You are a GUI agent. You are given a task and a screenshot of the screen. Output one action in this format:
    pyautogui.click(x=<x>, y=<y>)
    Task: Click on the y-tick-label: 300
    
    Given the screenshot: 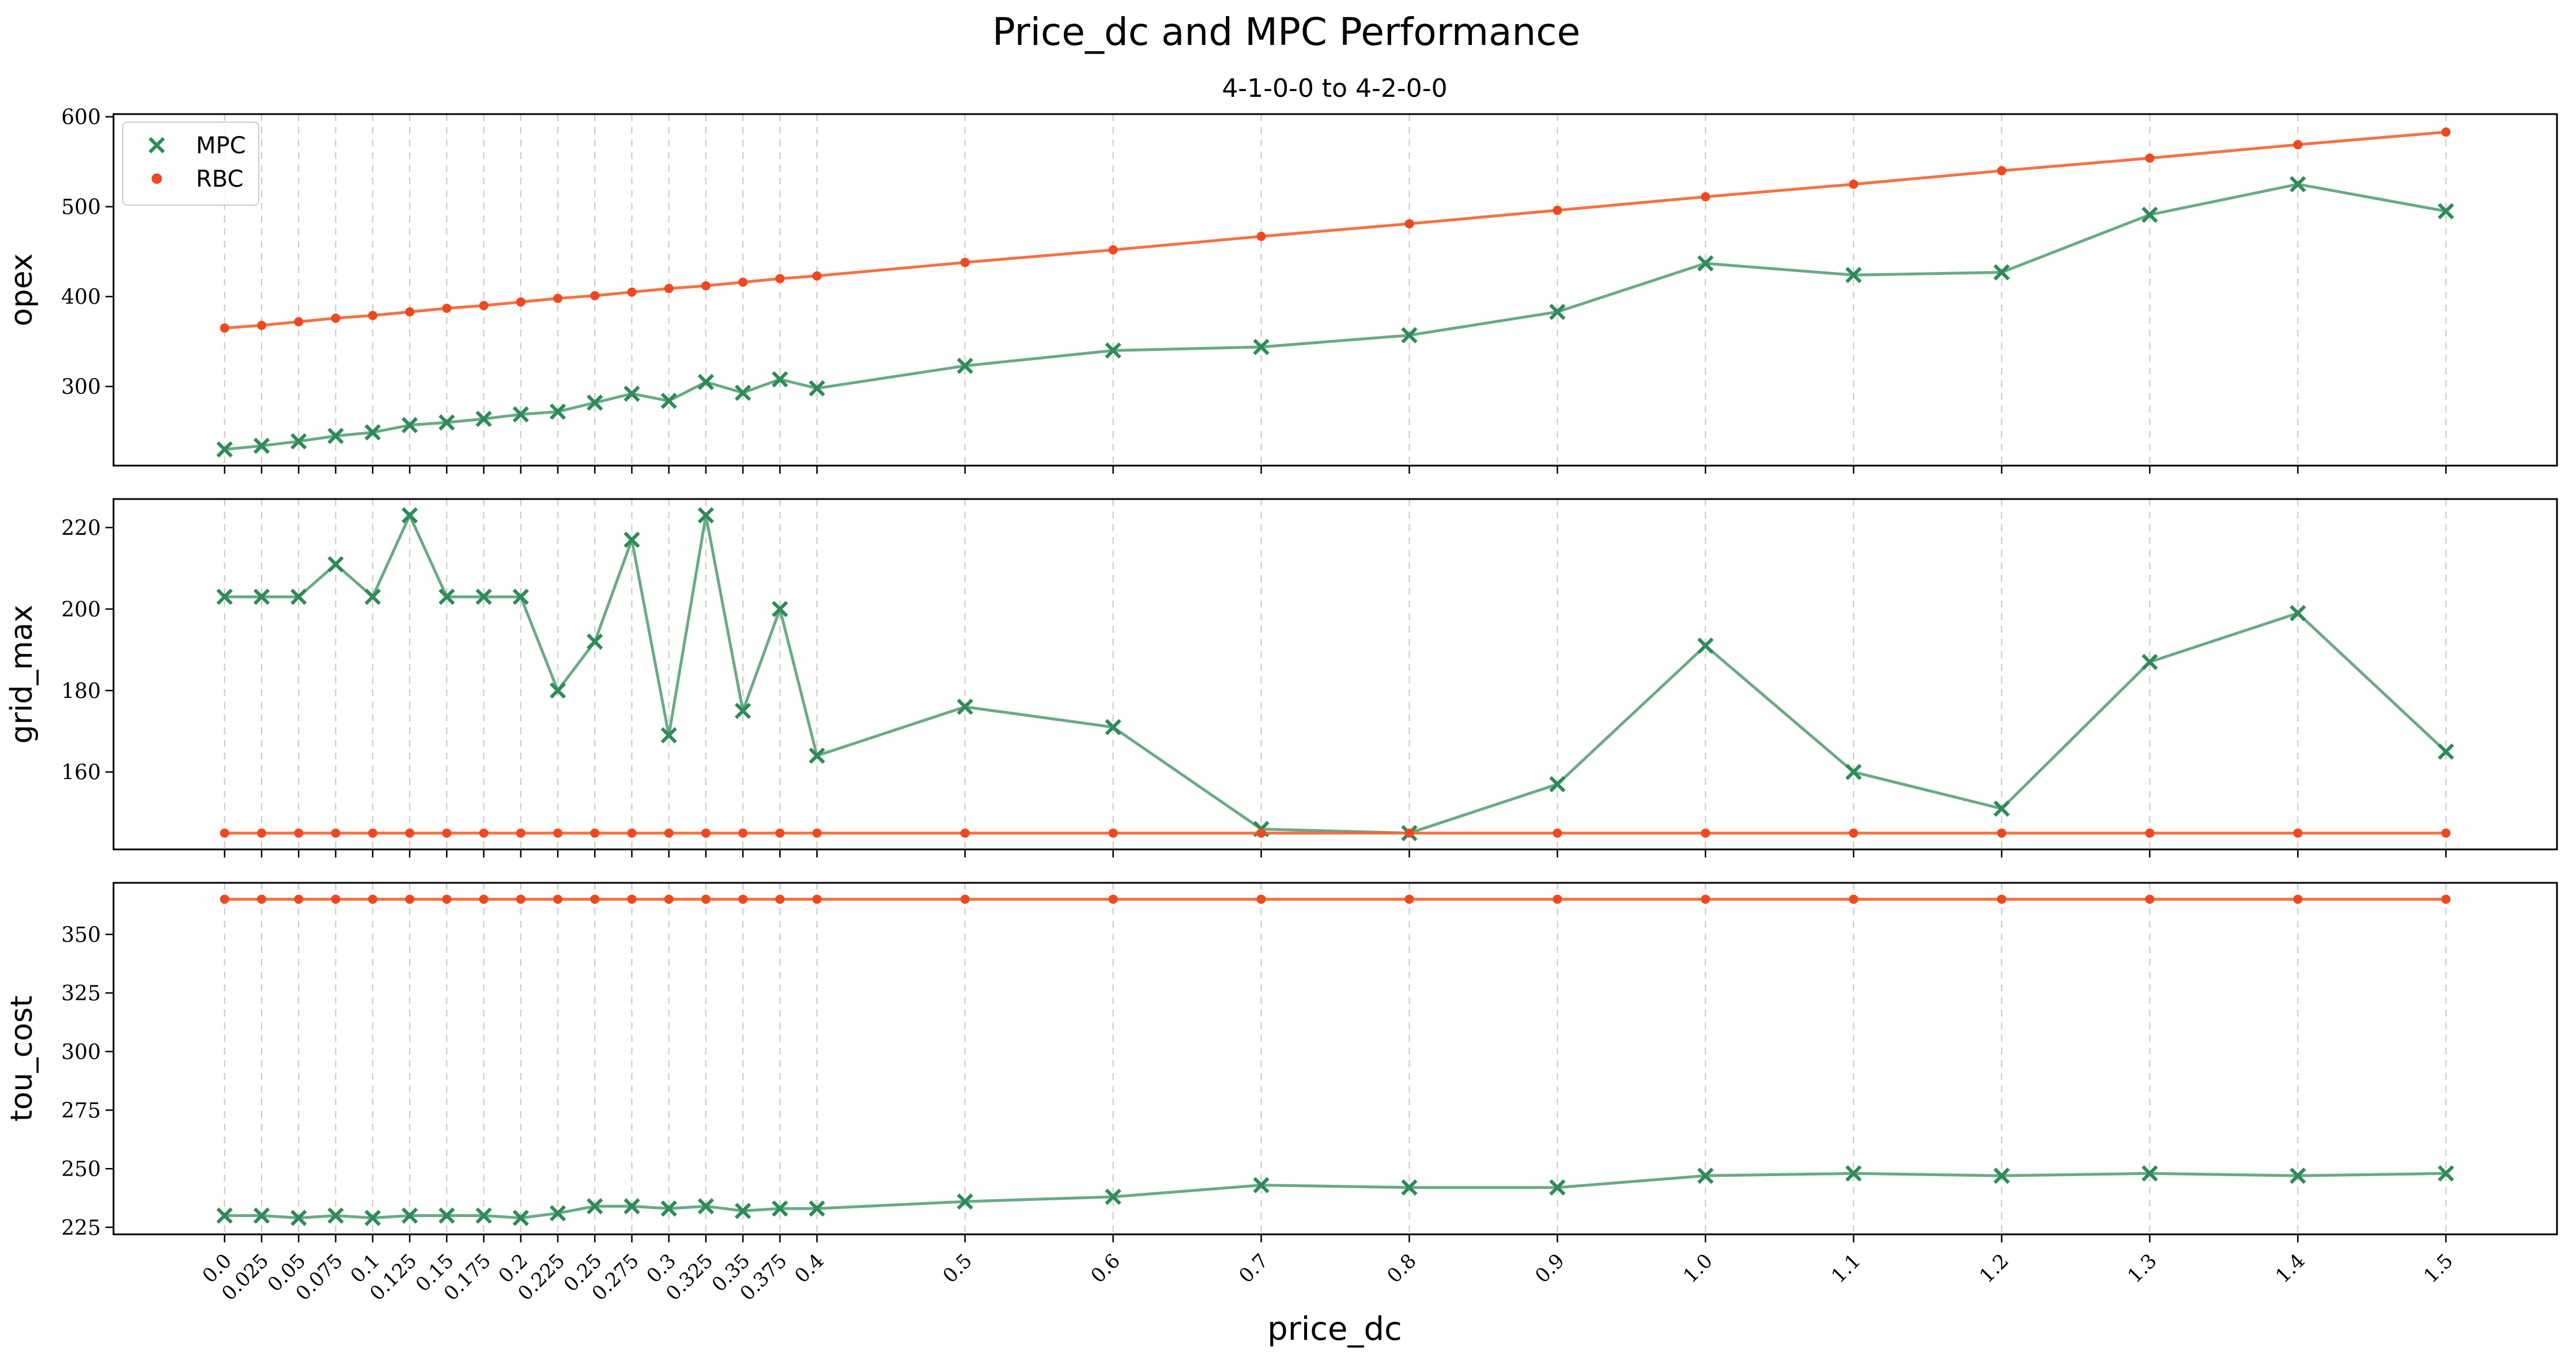 What is the action you would take?
    pyautogui.click(x=81, y=1052)
    